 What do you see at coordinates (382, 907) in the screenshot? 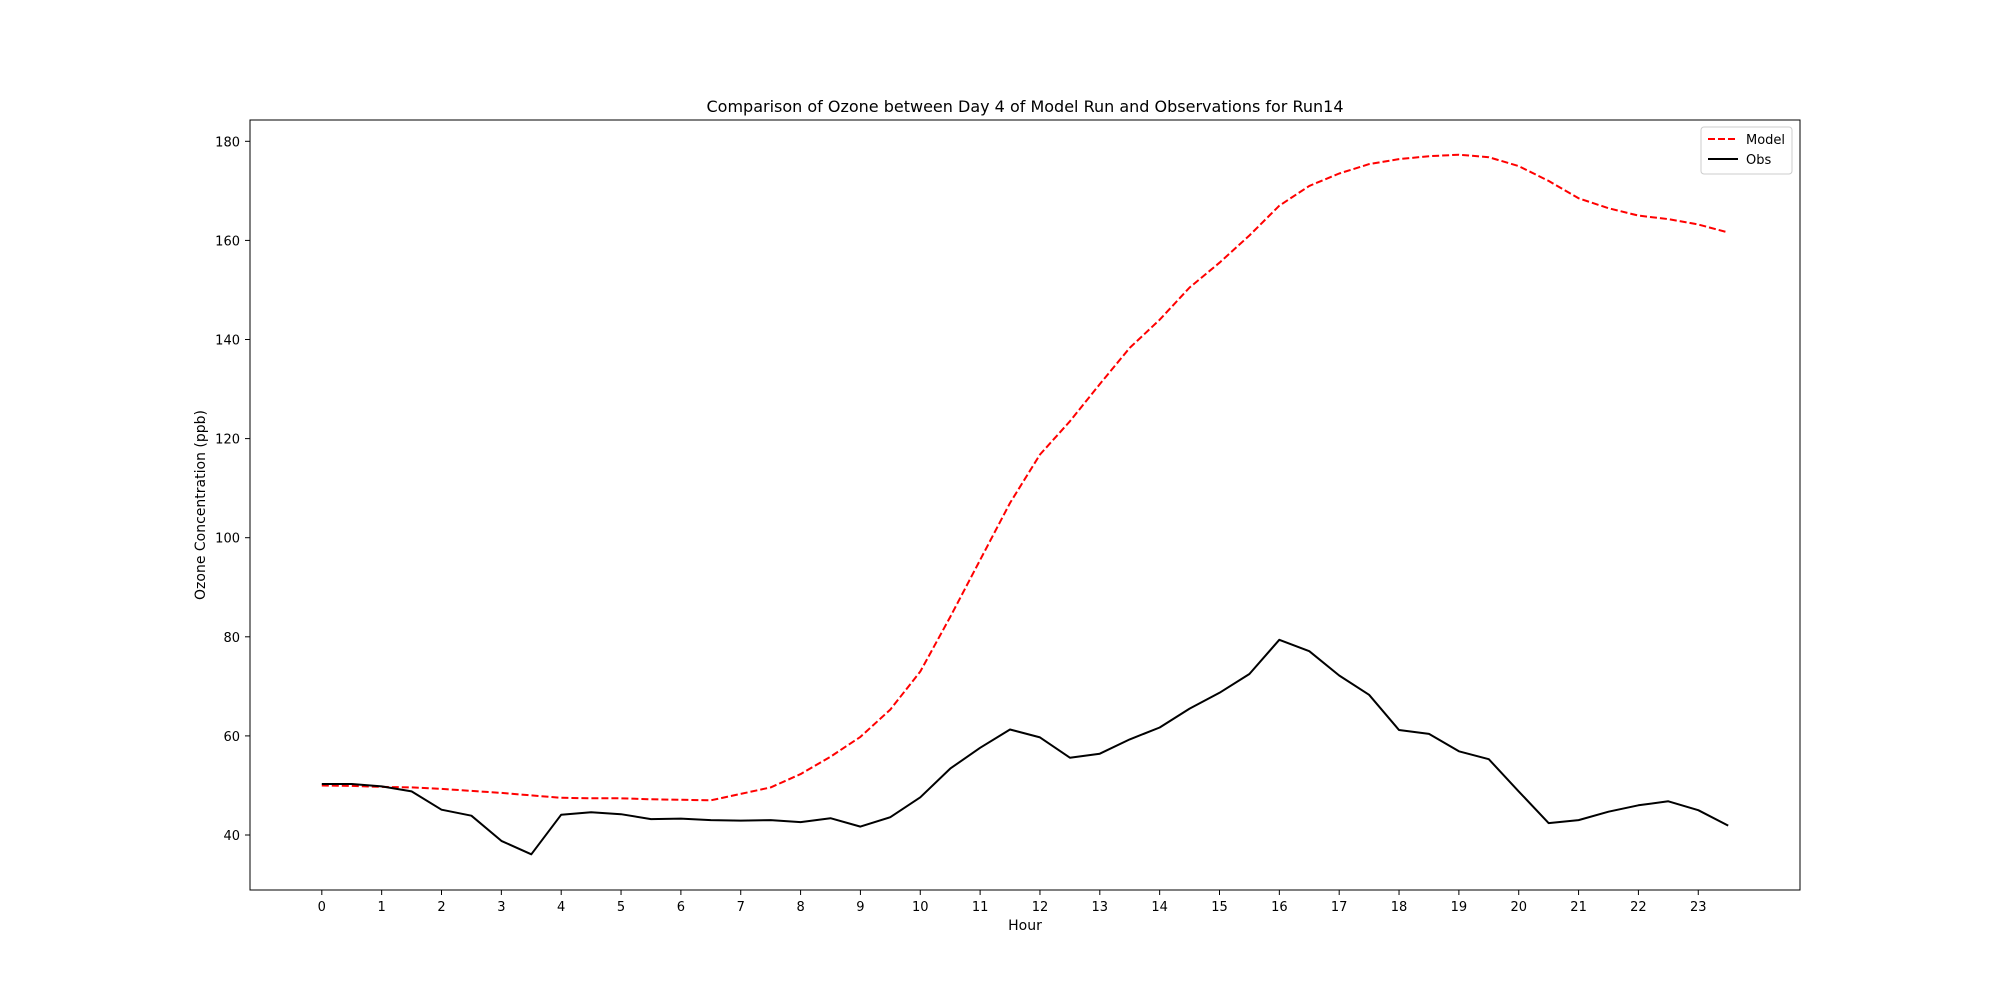
I see `x-tick-label: 1` at bounding box center [382, 907].